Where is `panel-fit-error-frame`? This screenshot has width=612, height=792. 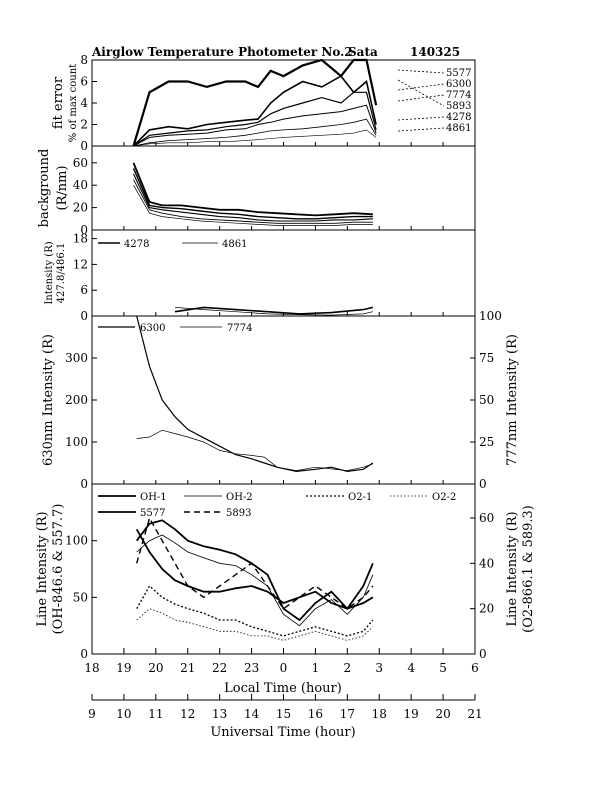
panel-fit-error-frame is located at coordinates (283, 103).